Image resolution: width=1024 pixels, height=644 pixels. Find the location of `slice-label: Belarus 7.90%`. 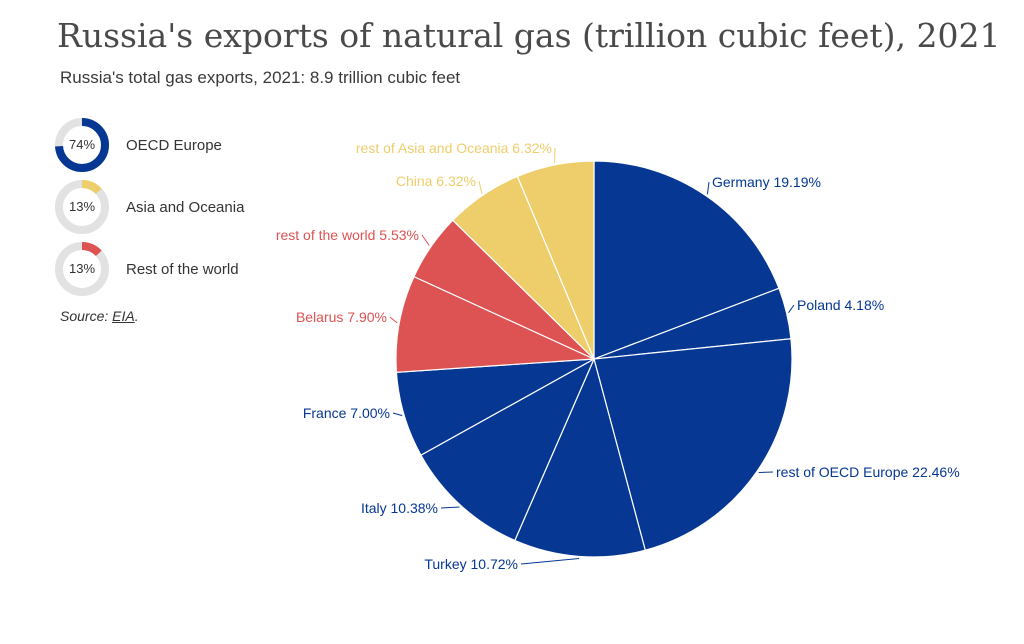

slice-label: Belarus 7.90% is located at coordinates (341, 317).